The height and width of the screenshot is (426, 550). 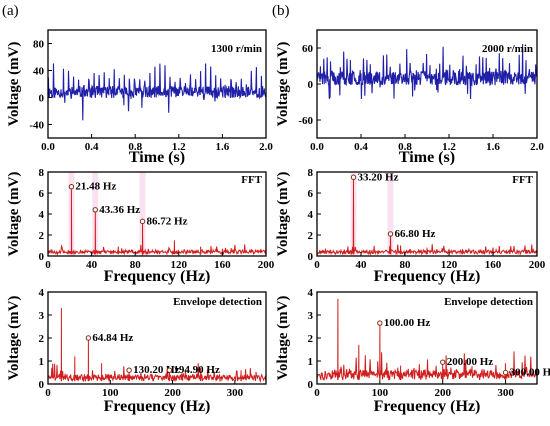 I want to click on x-tick-label-b1-1: 0.4, so click(x=361, y=147).